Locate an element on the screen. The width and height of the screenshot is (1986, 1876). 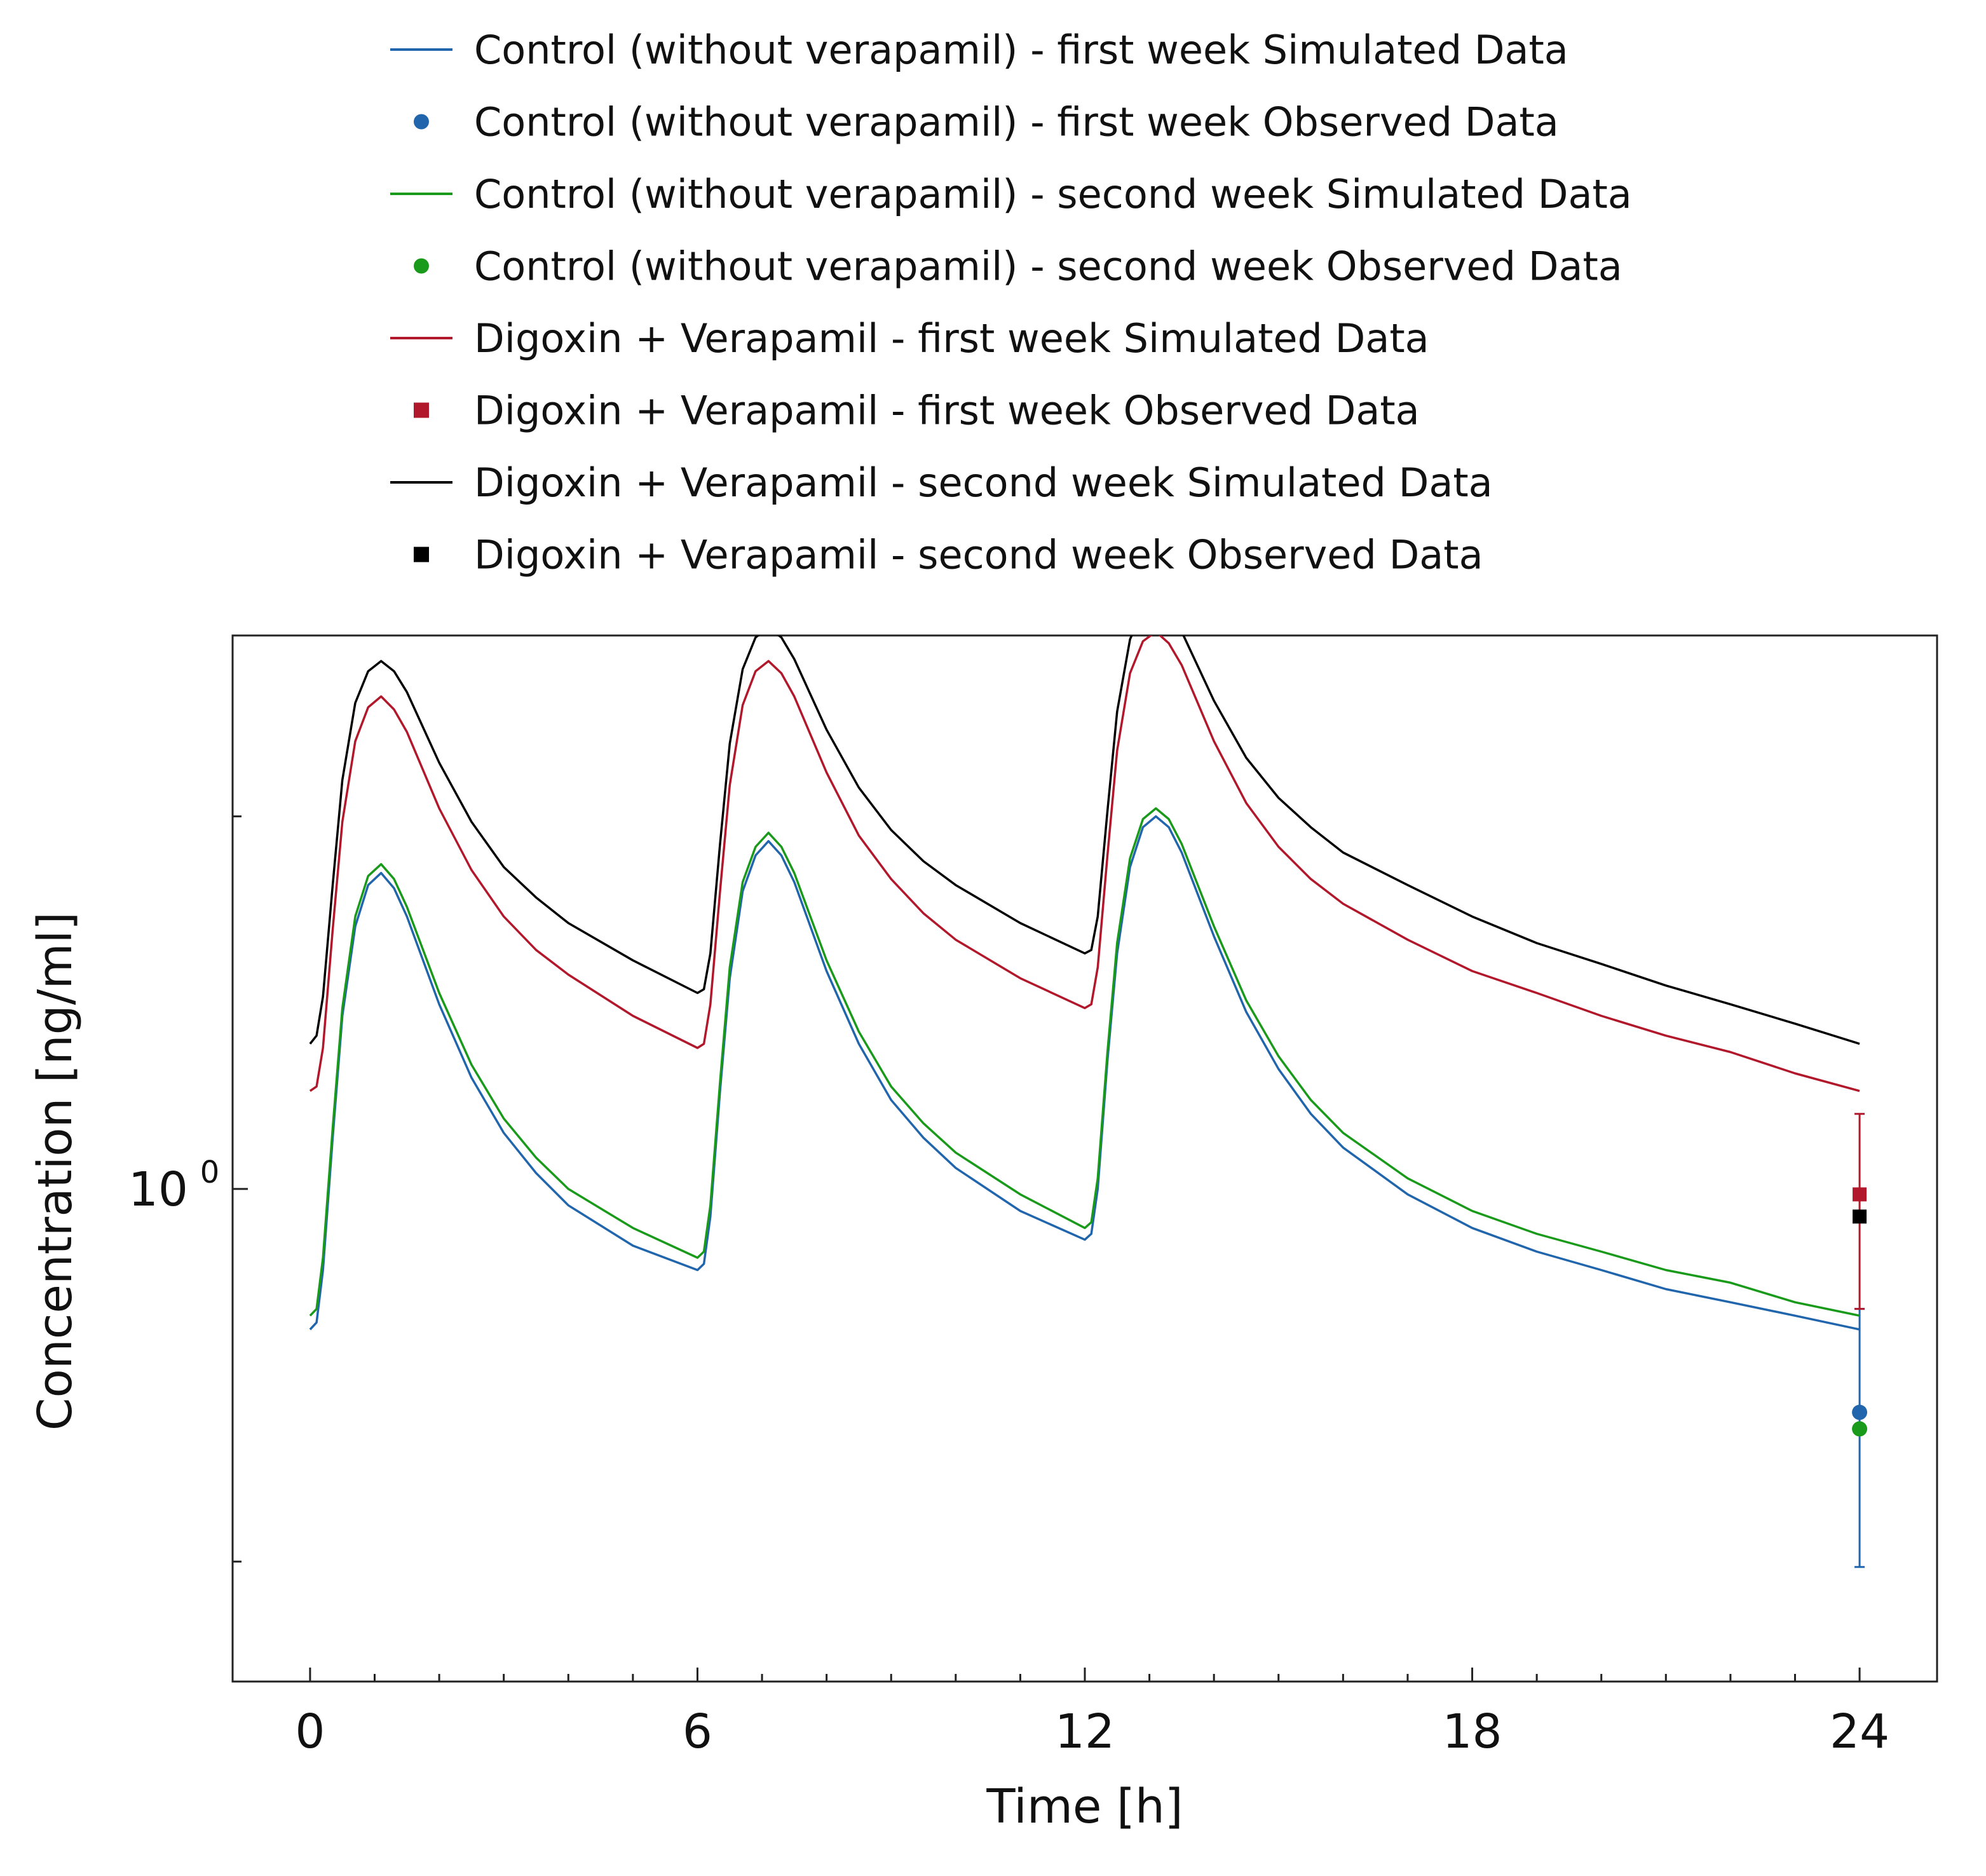
series-digoxin-verapamil-second-week-observed-data is located at coordinates (1860, 1216).